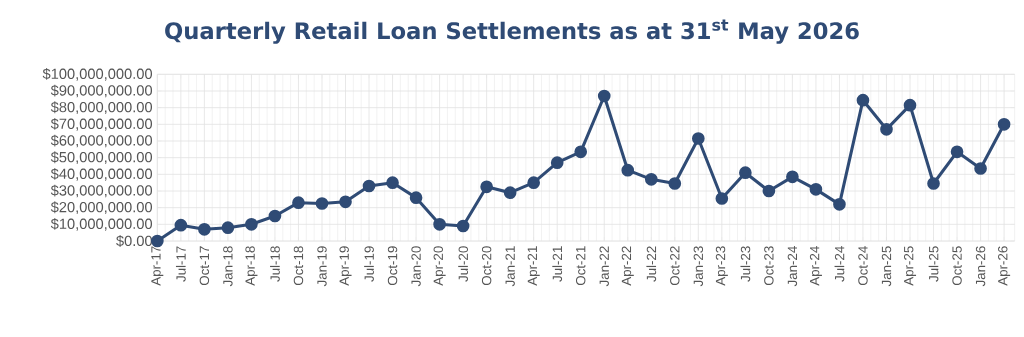 This screenshot has width=1024, height=337. Describe the element at coordinates (101, 124) in the screenshot. I see `y-tick-label: $70,000,000.00` at that location.